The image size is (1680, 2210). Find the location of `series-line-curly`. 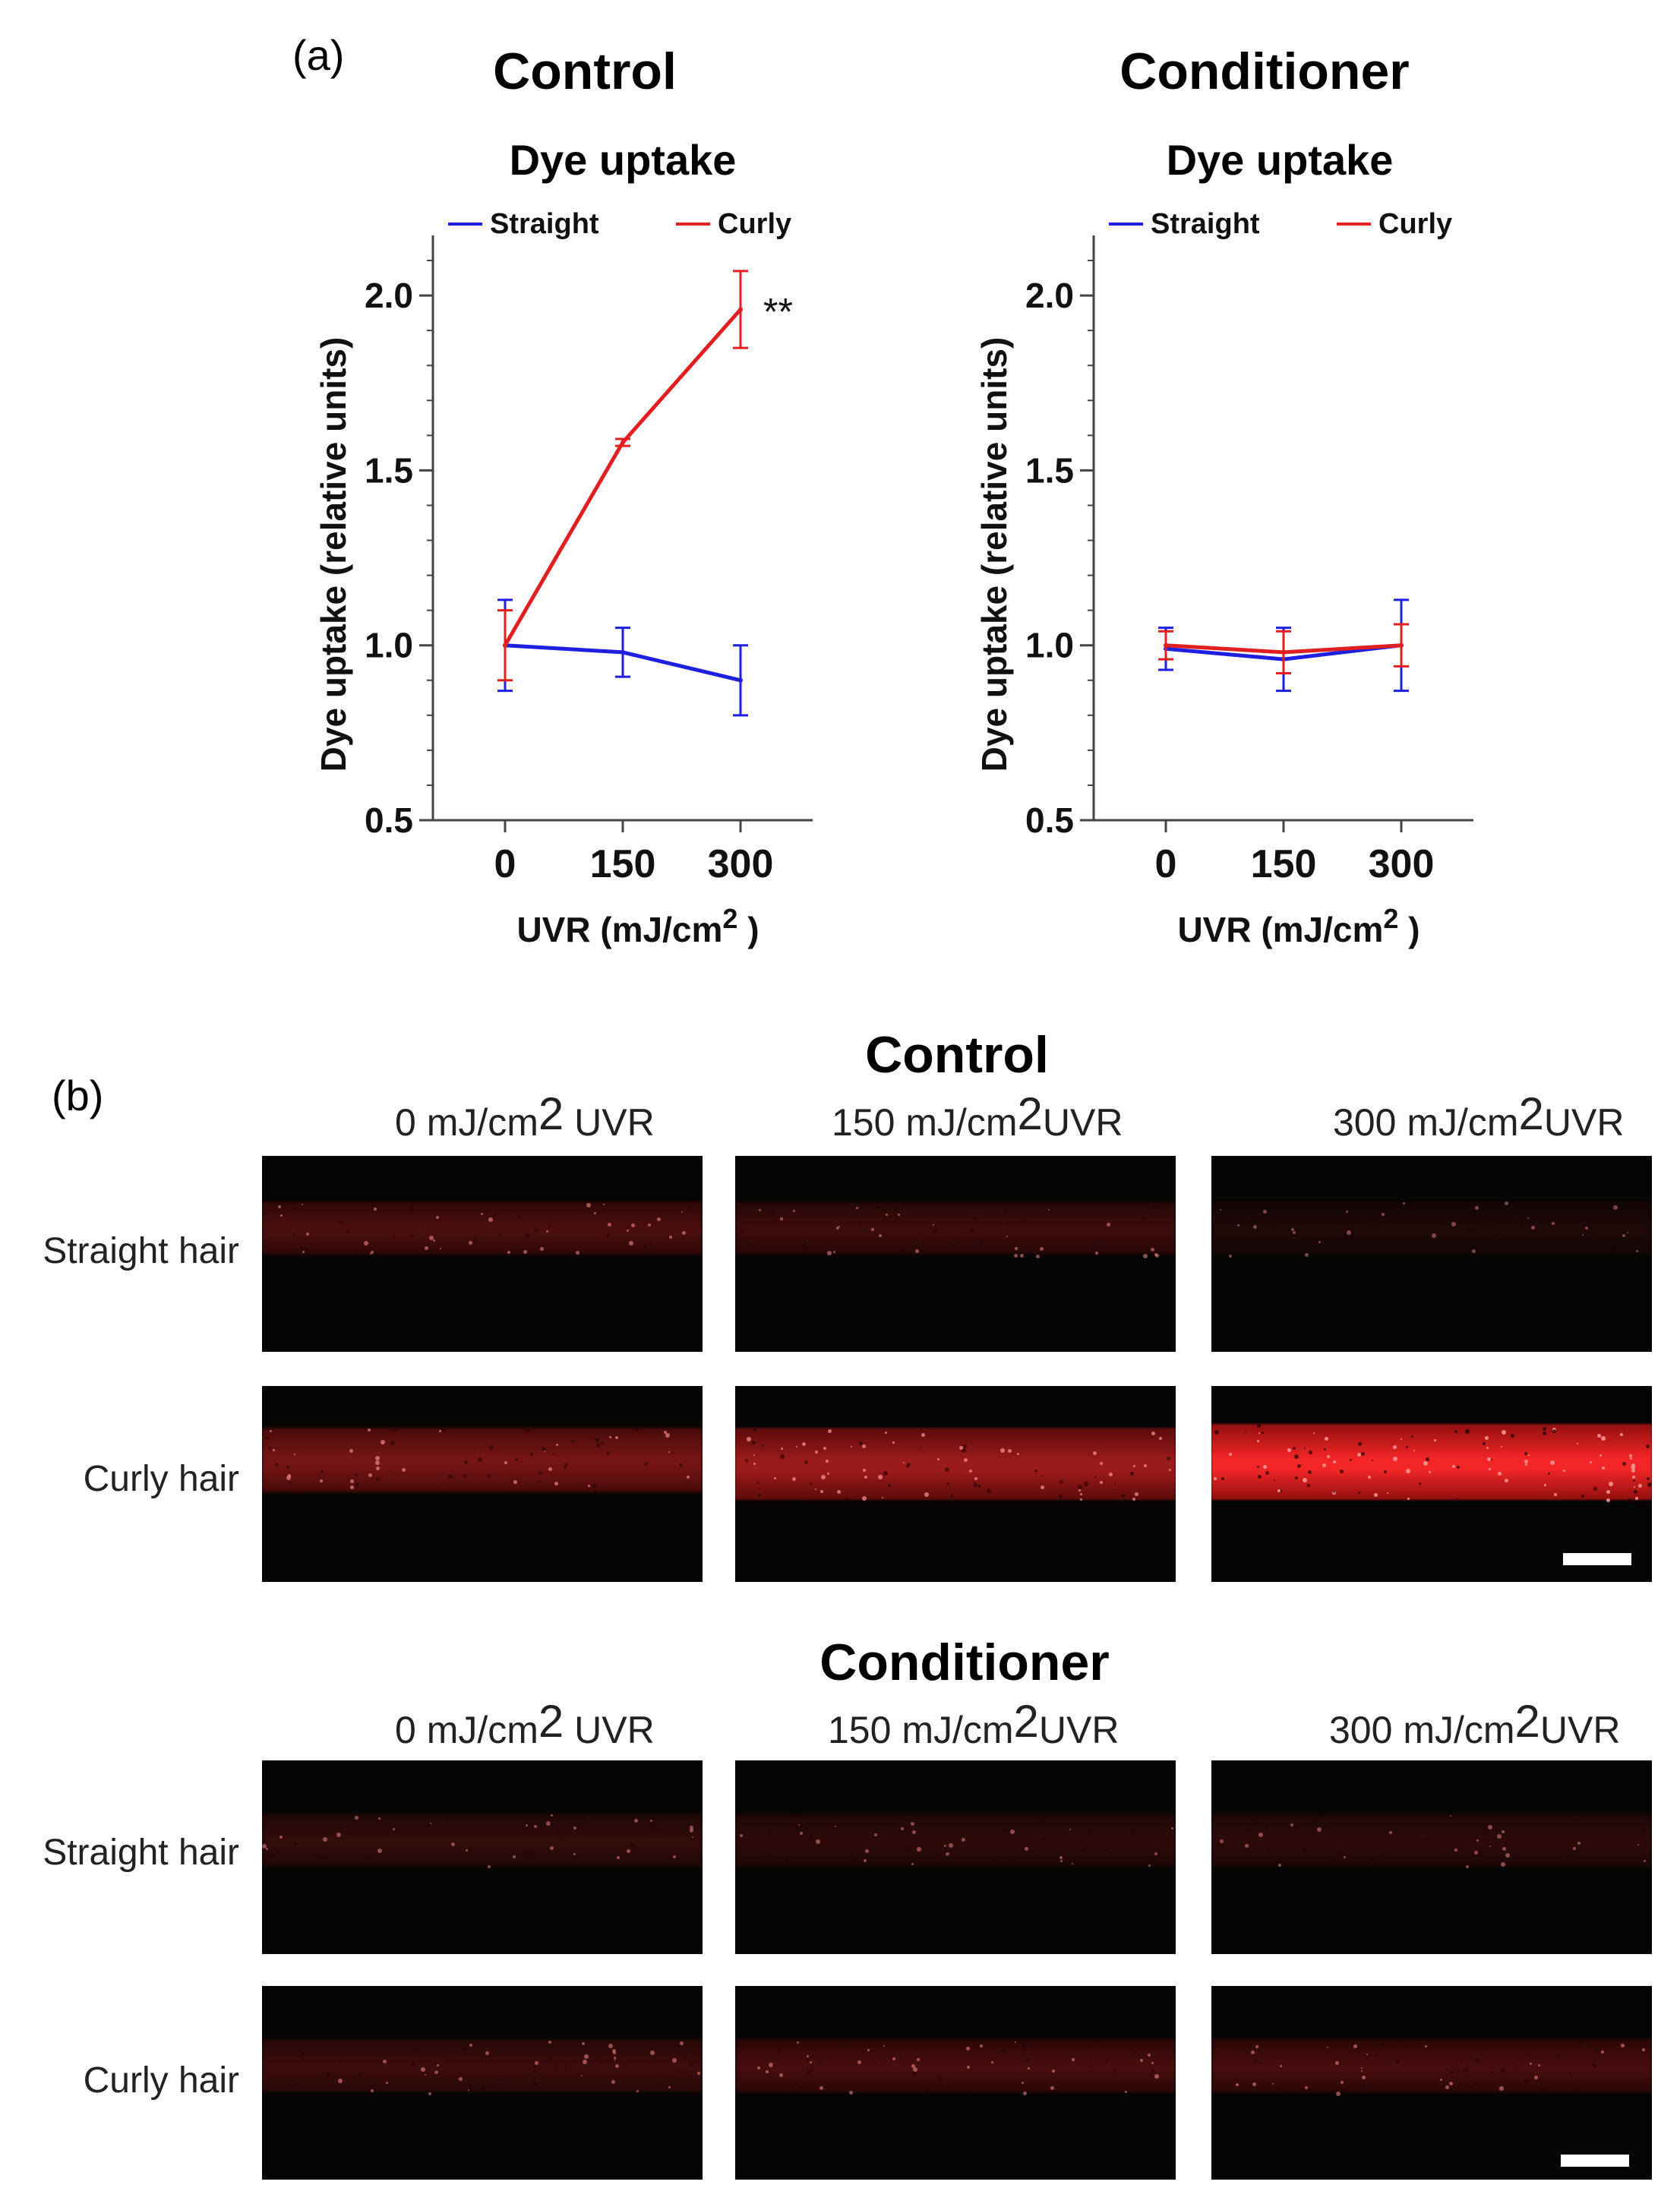

series-line-curly is located at coordinates (622, 477).